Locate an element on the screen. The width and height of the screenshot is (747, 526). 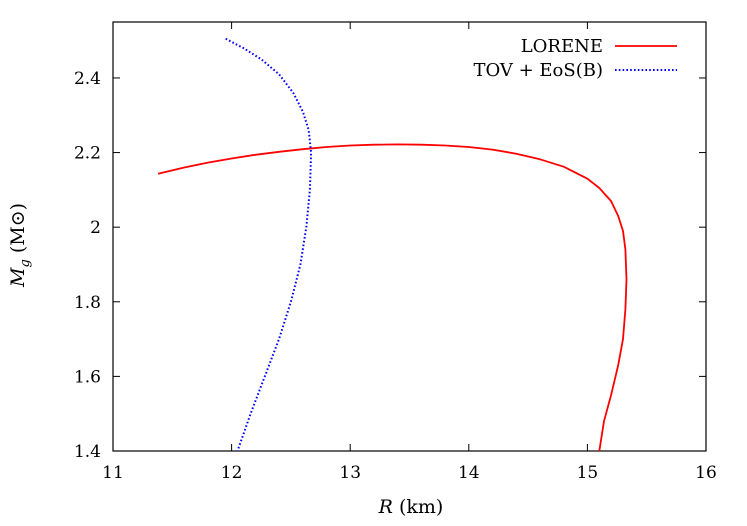
legend: LORENE TOV + EoS(B) is located at coordinates (575, 58).